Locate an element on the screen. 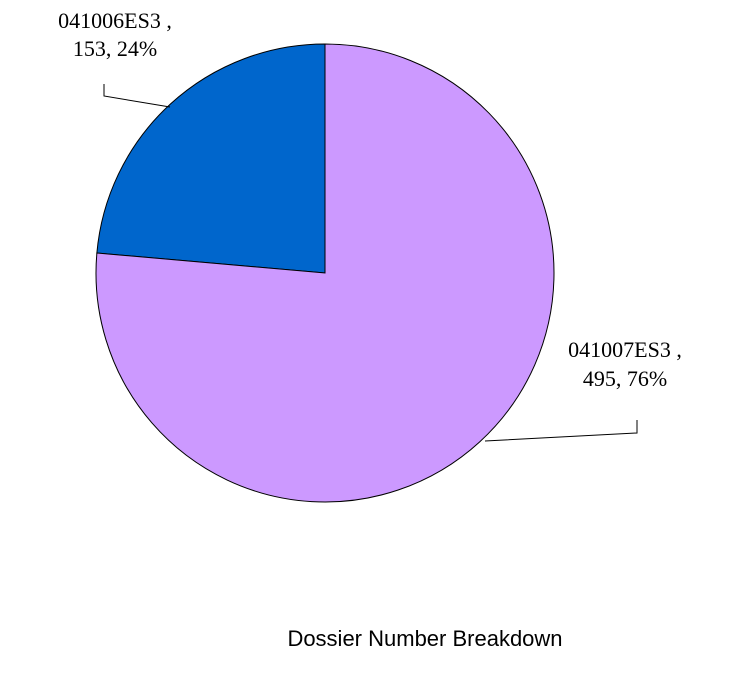  pie-slice is located at coordinates (211, 158).